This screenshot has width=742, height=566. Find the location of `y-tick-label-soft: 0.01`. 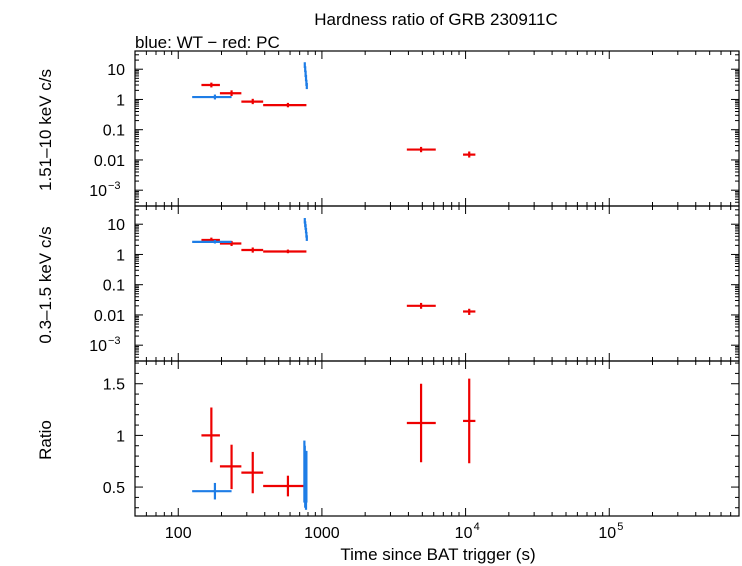

y-tick-label-soft: 0.01 is located at coordinates (109, 316).